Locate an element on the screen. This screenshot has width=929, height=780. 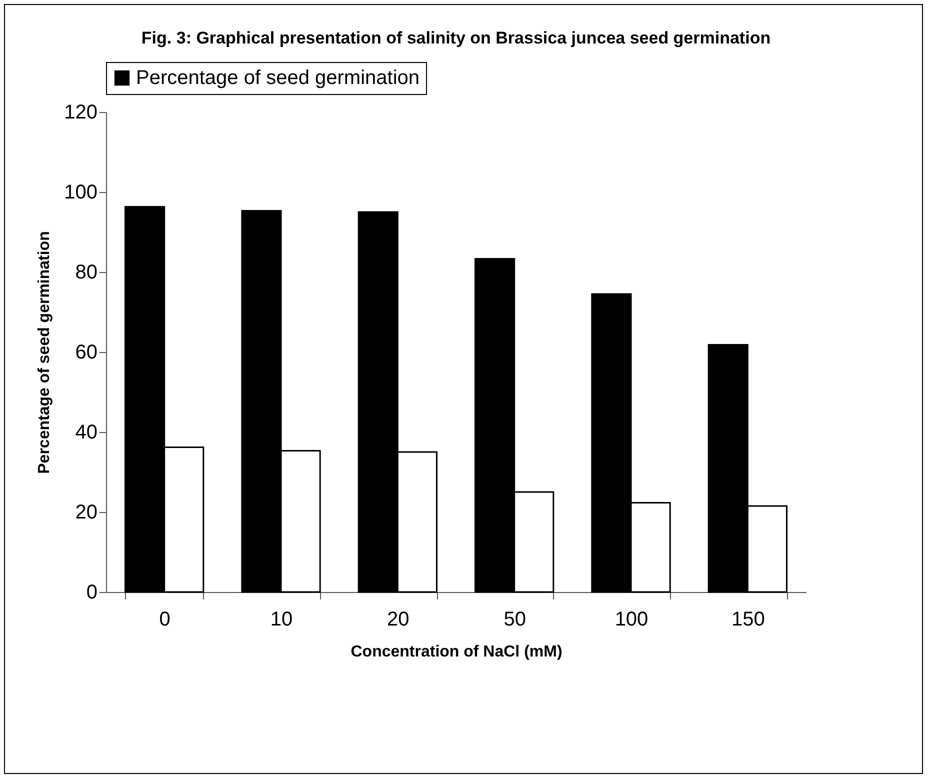
y-tick-label: 80 is located at coordinates (86, 273).